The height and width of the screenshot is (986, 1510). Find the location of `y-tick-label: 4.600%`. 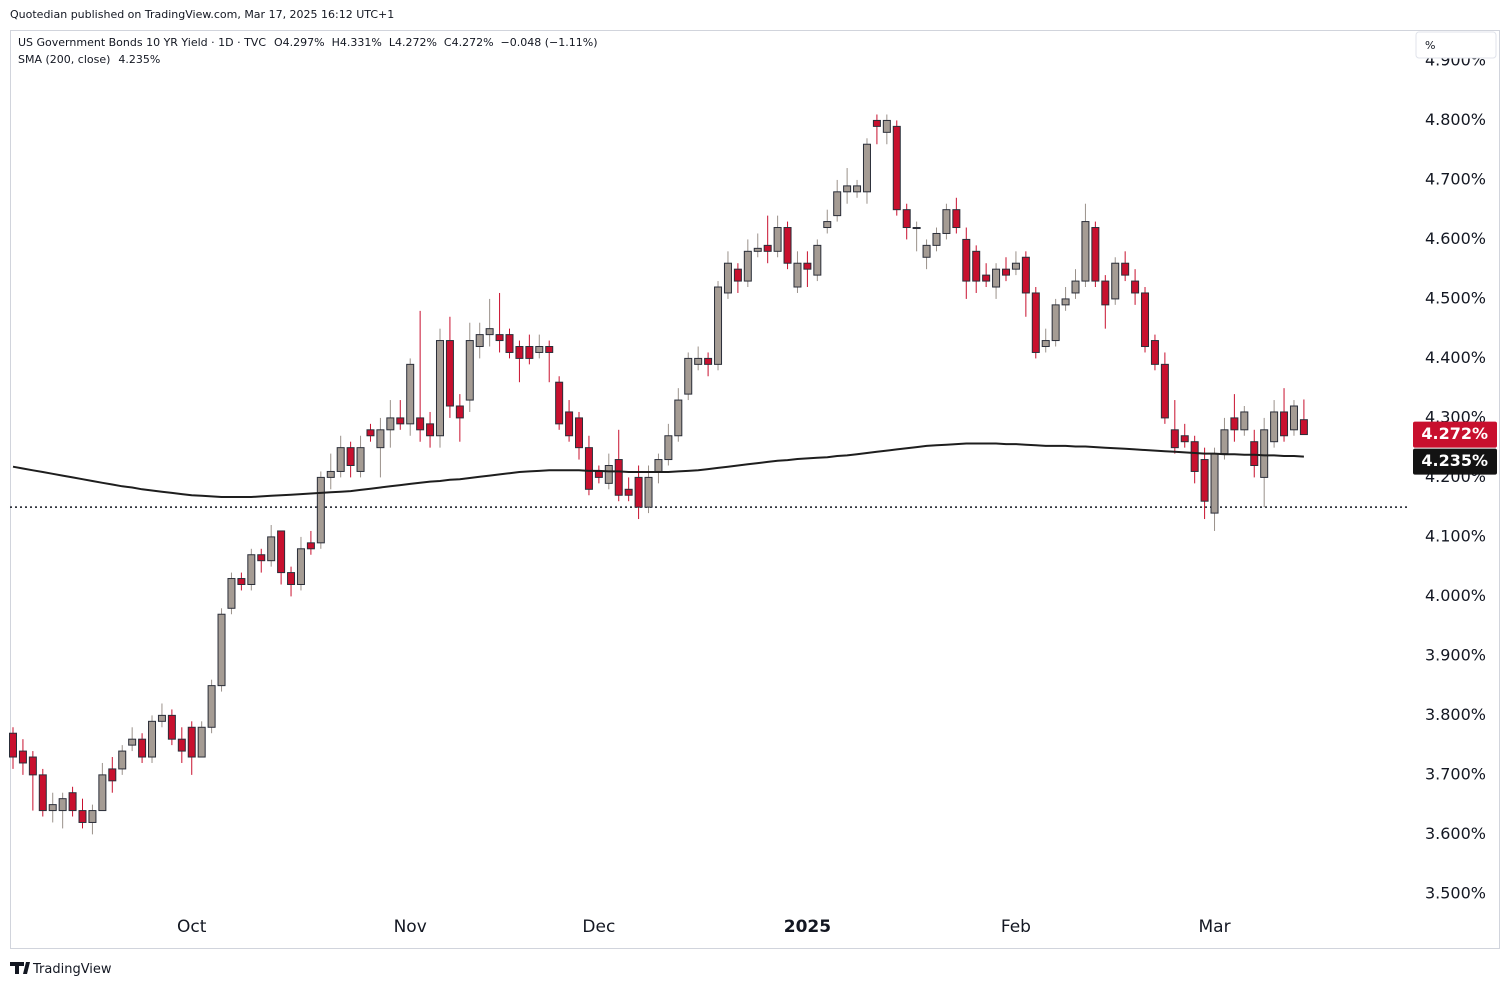

y-tick-label: 4.600% is located at coordinates (1455, 238).